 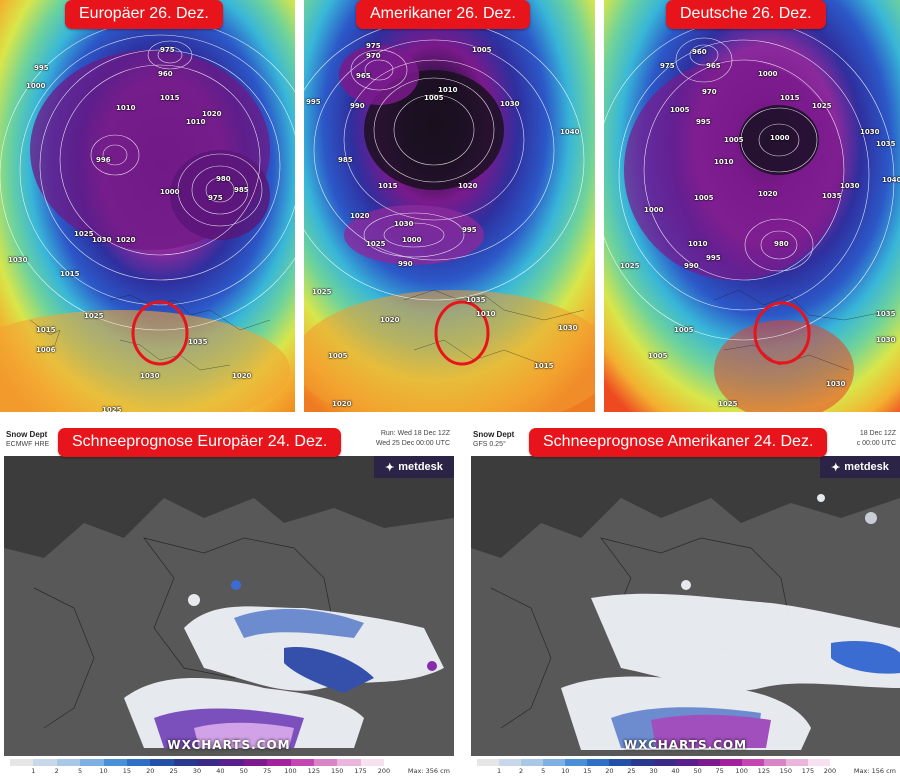 What do you see at coordinates (103, 160) in the screenshot?
I see `isobar-label: 996` at bounding box center [103, 160].